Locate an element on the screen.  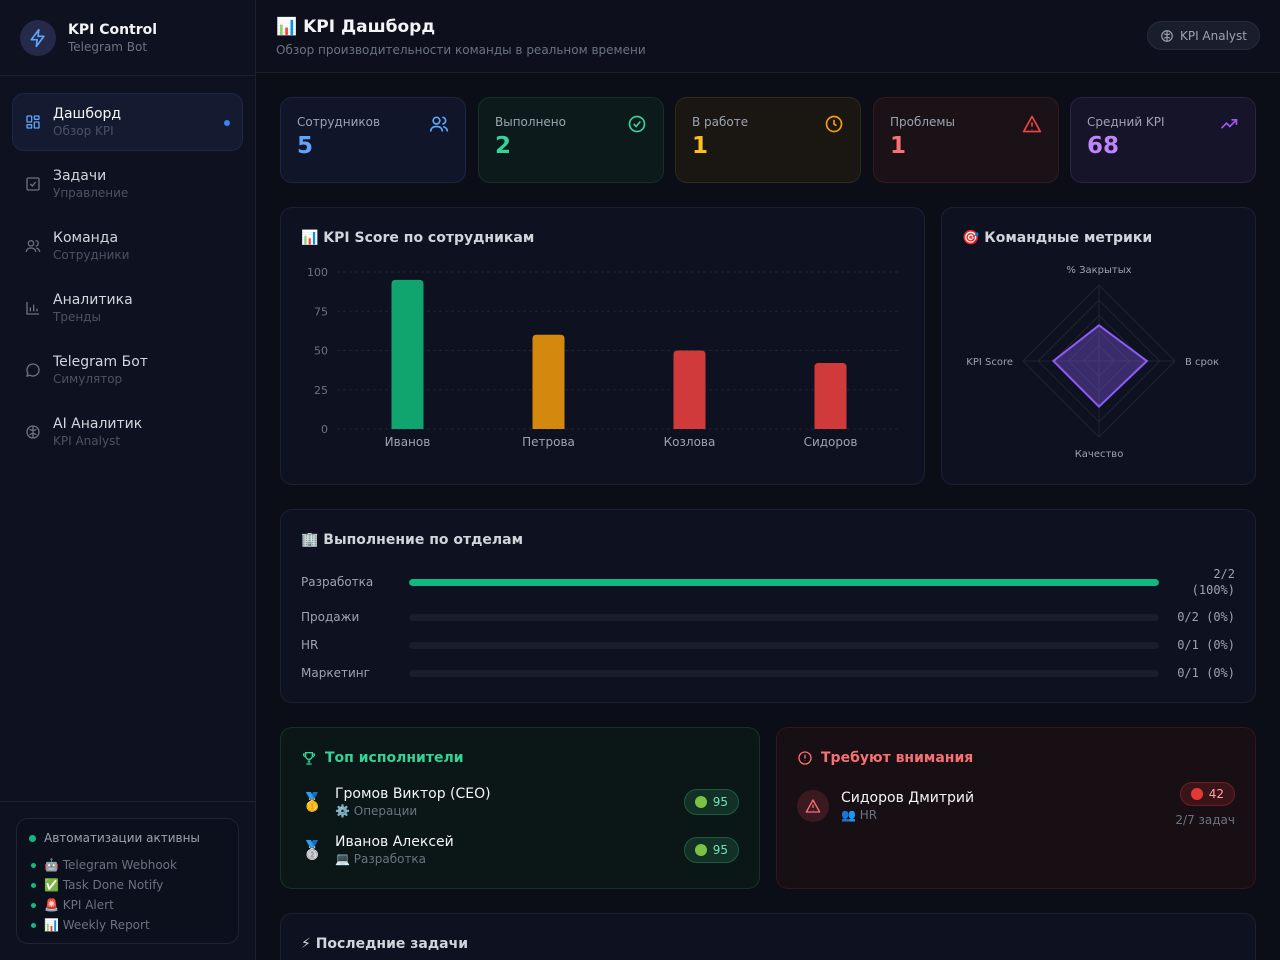
chat-icon is located at coordinates (33, 370).